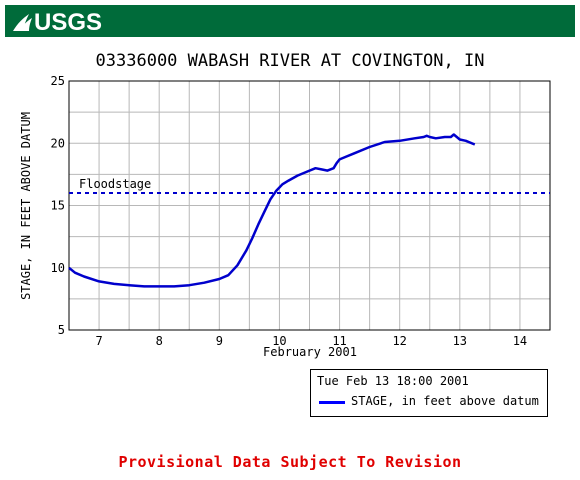 This screenshot has height=480, width=580. Describe the element at coordinates (520, 341) in the screenshot. I see `x-tick-label: 14` at that location.